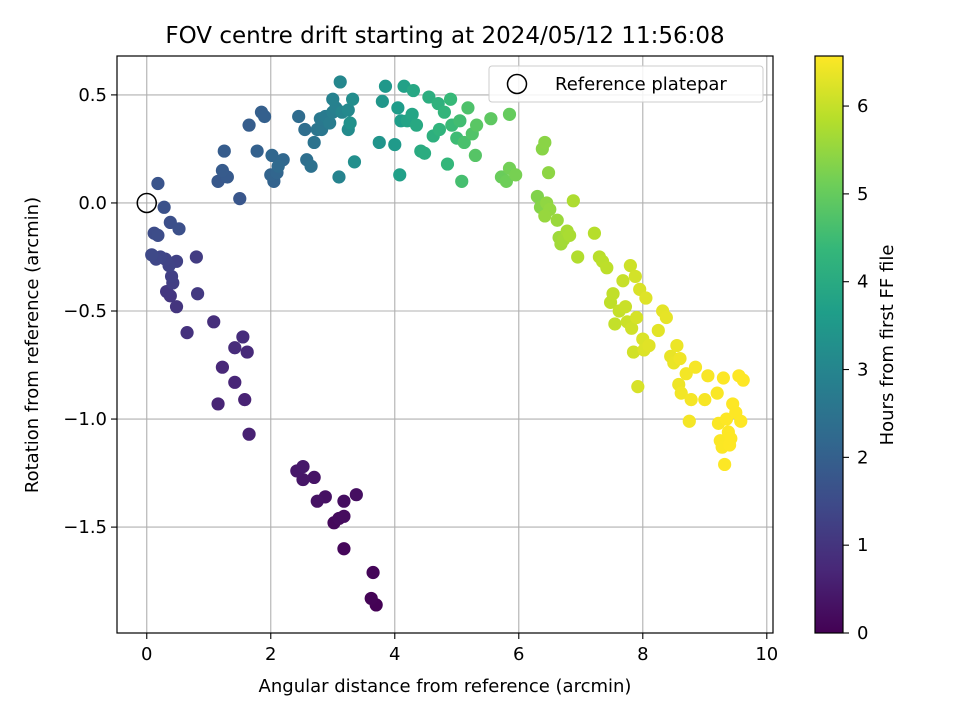 The width and height of the screenshot is (960, 720). I want to click on x-tick-label: 2, so click(270, 654).